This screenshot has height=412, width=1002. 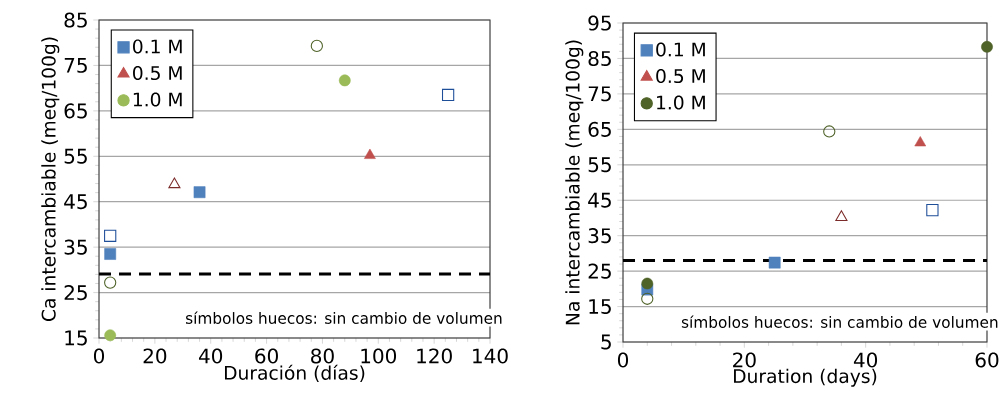 What do you see at coordinates (294, 373) in the screenshot?
I see `x-axis-title: Duración (días)` at bounding box center [294, 373].